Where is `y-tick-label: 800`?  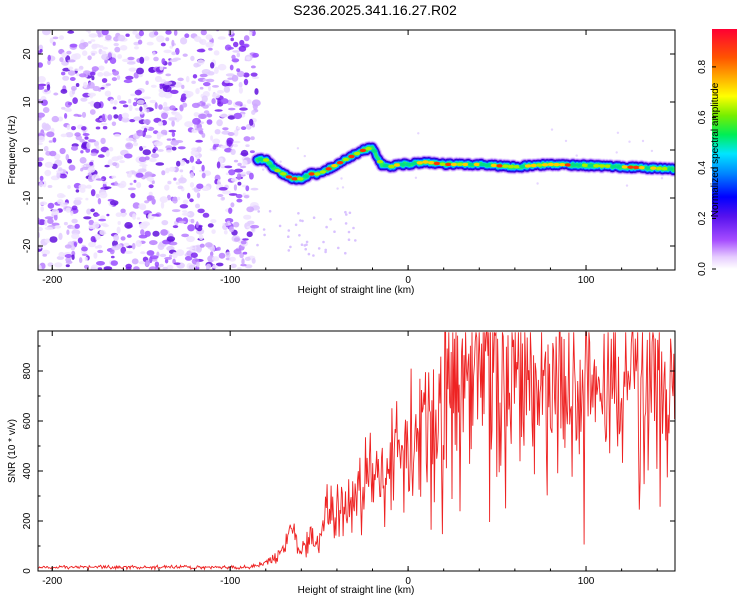 y-tick-label: 800 is located at coordinates (27, 370).